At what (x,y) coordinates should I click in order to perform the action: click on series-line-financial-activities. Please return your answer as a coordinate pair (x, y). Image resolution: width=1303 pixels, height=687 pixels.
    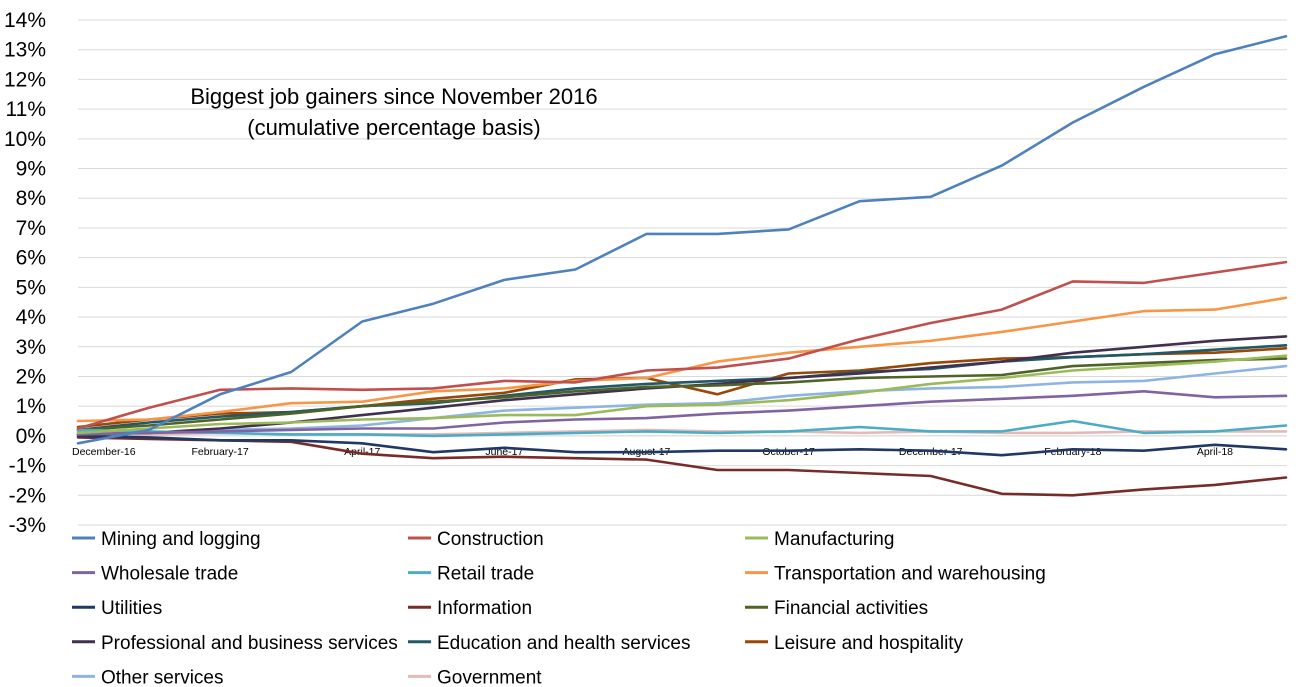
    Looking at the image, I should click on (682, 394).